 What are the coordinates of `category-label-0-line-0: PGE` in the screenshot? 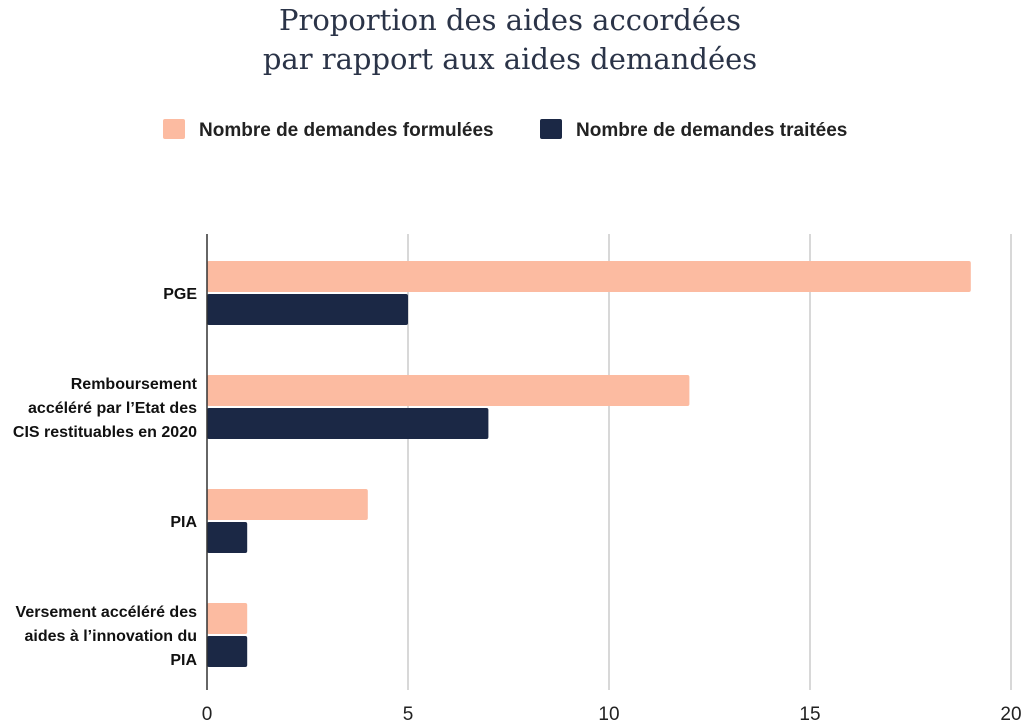 It's located at (180, 294).